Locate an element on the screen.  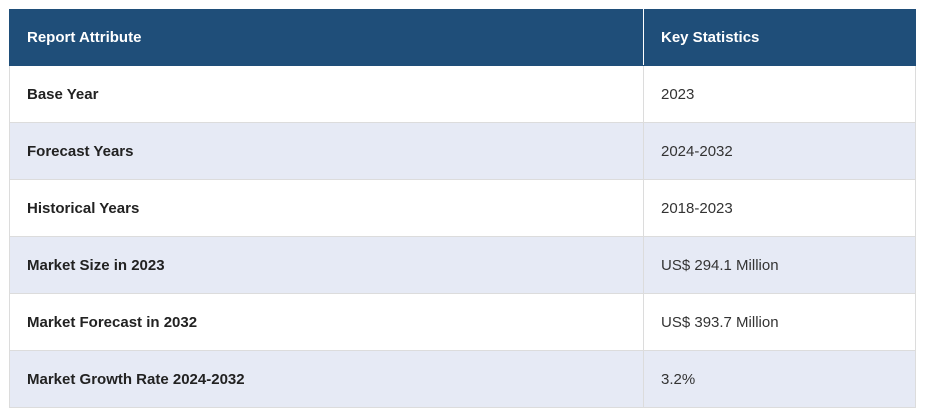
table-header-row: Report Attribute Key Statistics is located at coordinates (462, 37).